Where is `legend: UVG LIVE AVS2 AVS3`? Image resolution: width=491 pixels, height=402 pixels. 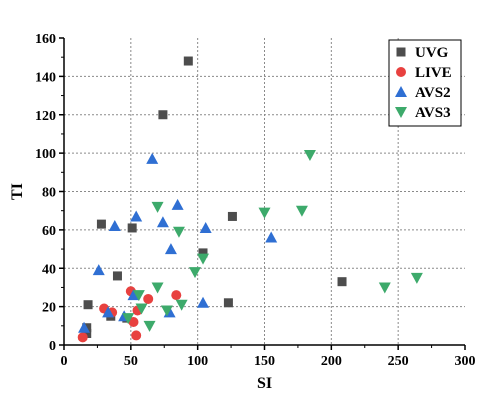
legend: UVG LIVE AVS2 AVS3 is located at coordinates (425, 83).